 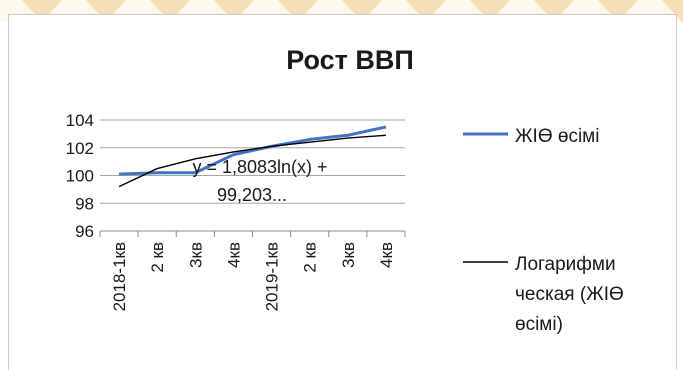 I want to click on legend-label: ческая (ЖІӨ, so click(x=569, y=294).